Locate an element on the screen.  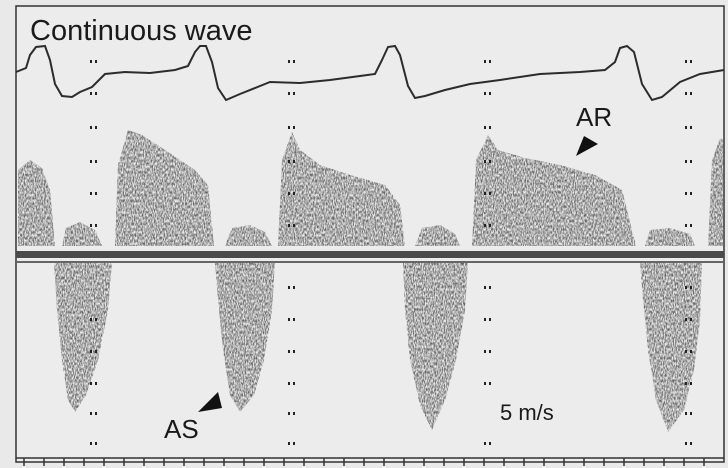
zero-baseline is located at coordinates (370, 254).